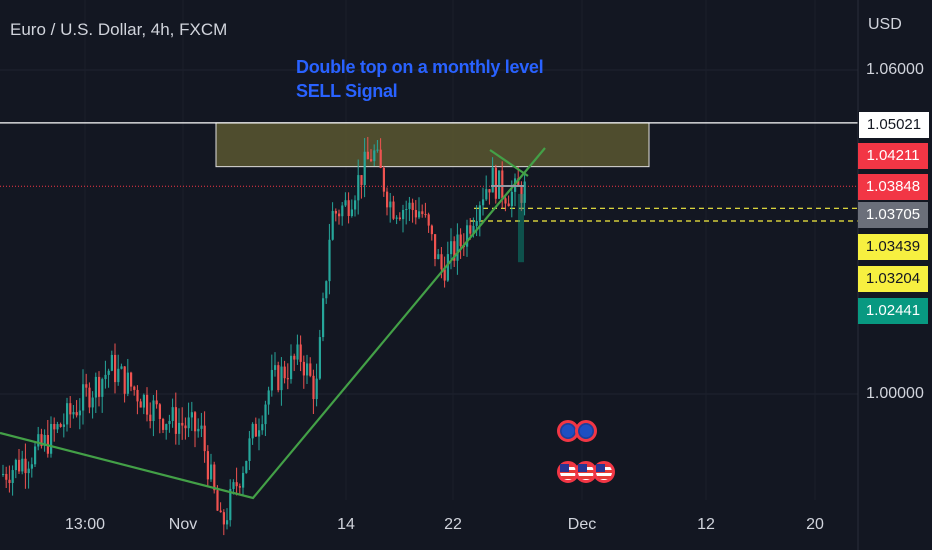  I want to click on us-flag-icon, so click(604, 472).